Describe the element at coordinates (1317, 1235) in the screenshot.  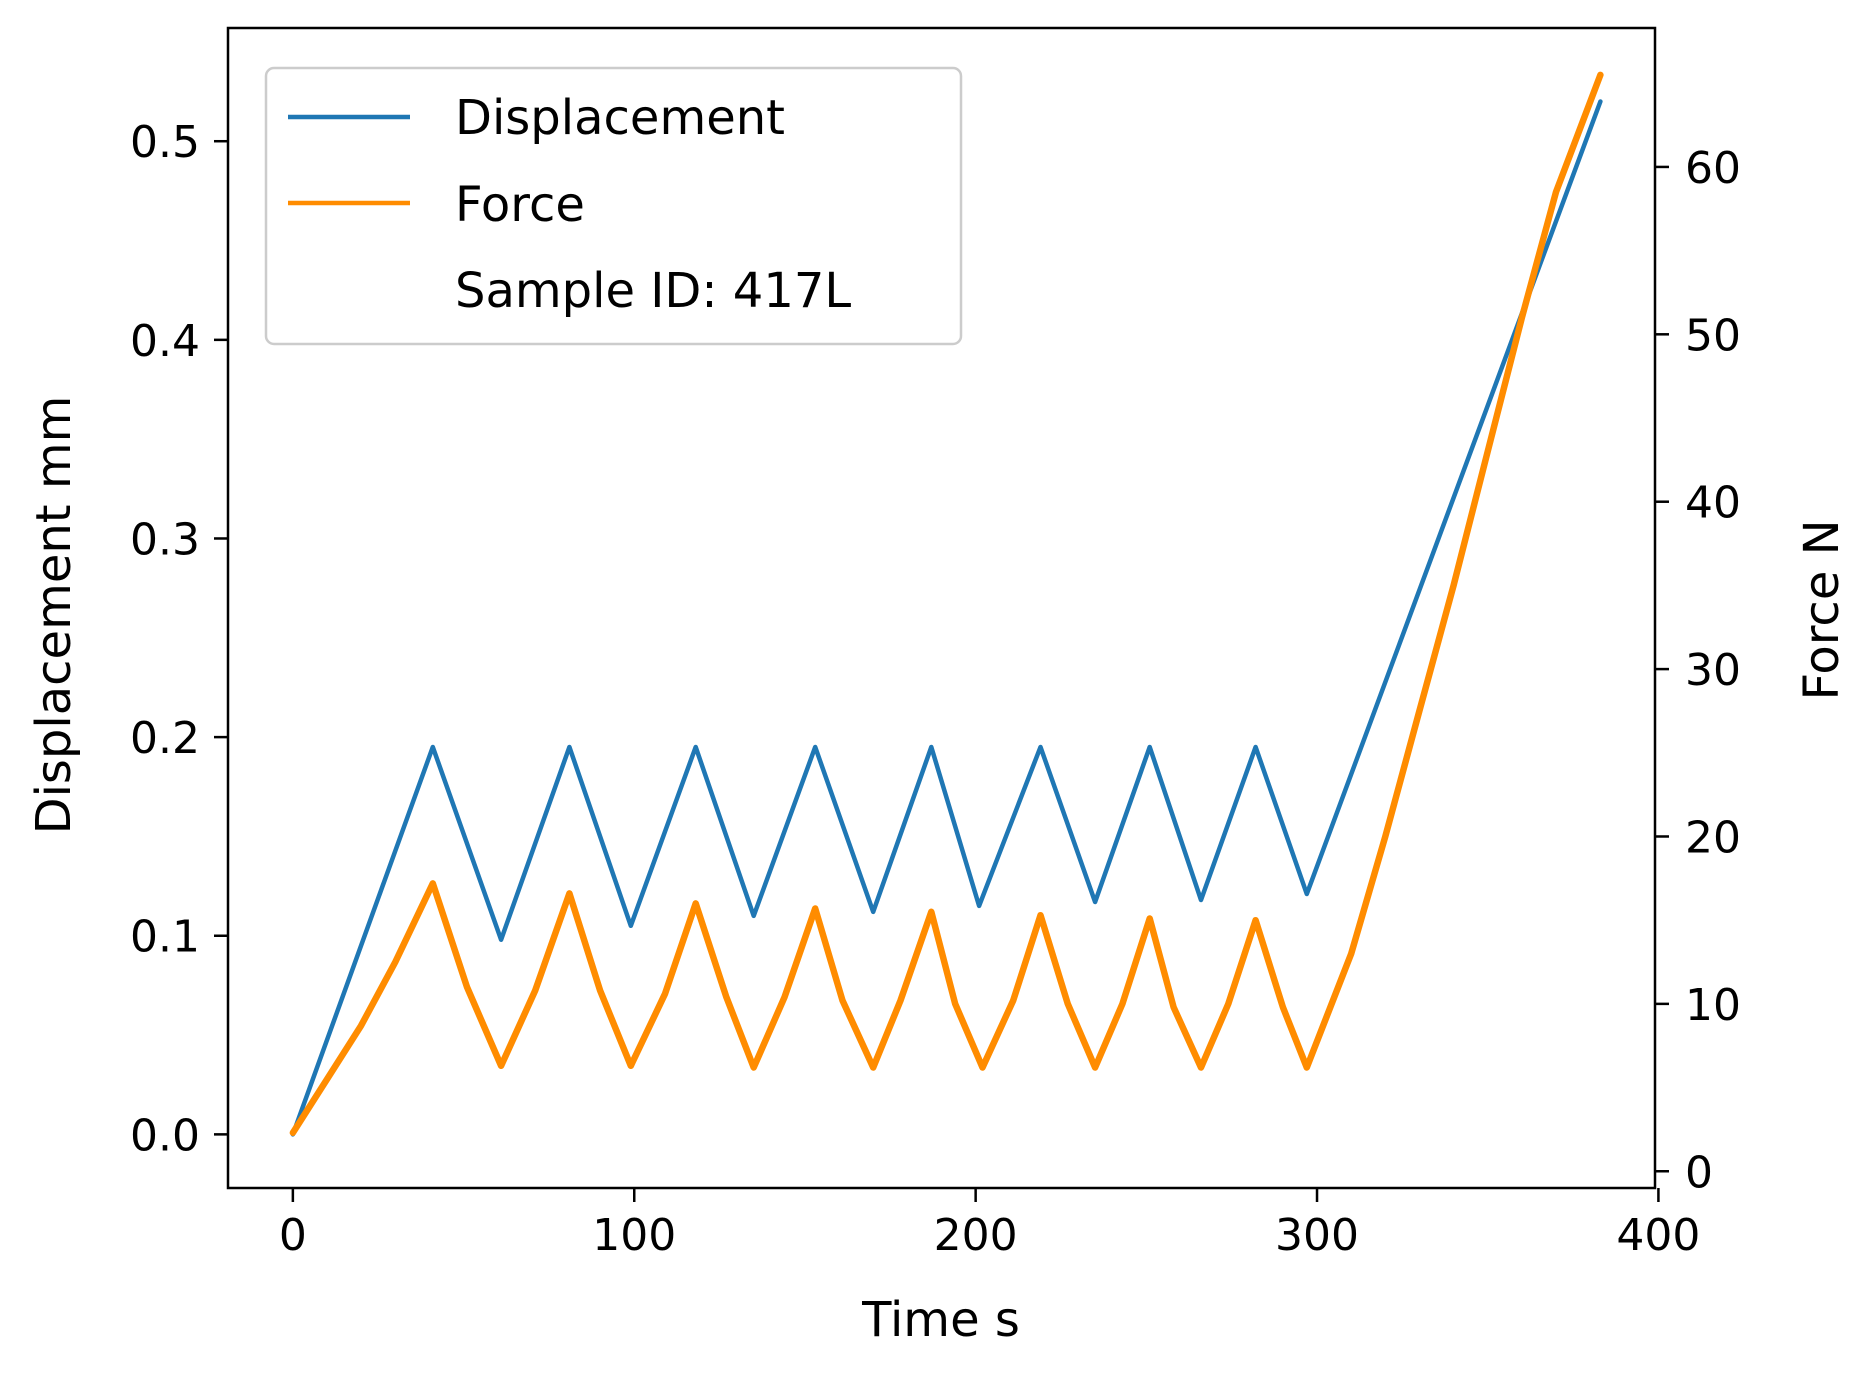
I see `x-tick-label: 300` at that location.